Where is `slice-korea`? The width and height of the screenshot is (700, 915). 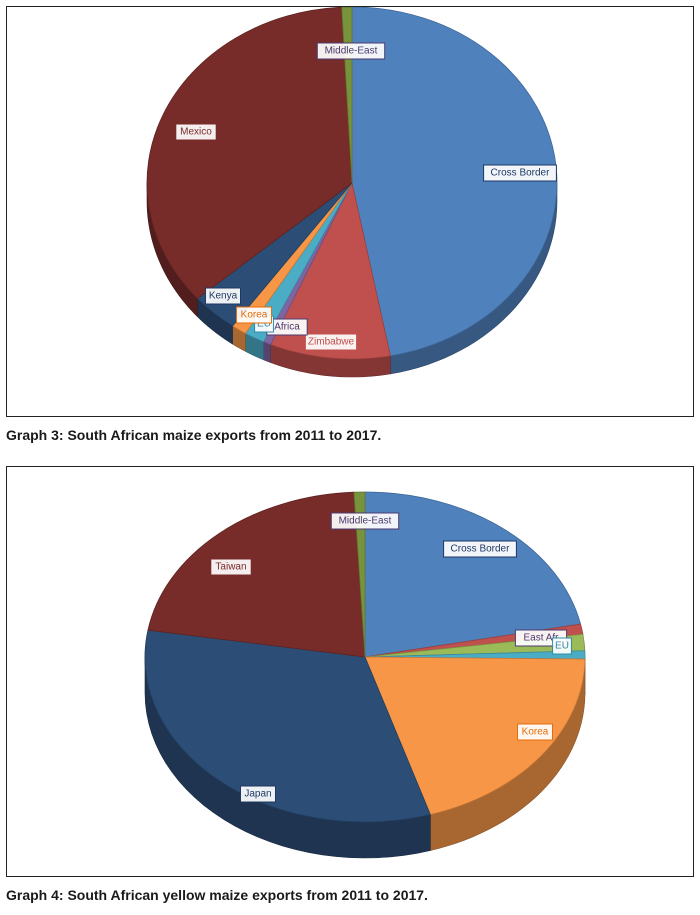 slice-korea is located at coordinates (475, 736).